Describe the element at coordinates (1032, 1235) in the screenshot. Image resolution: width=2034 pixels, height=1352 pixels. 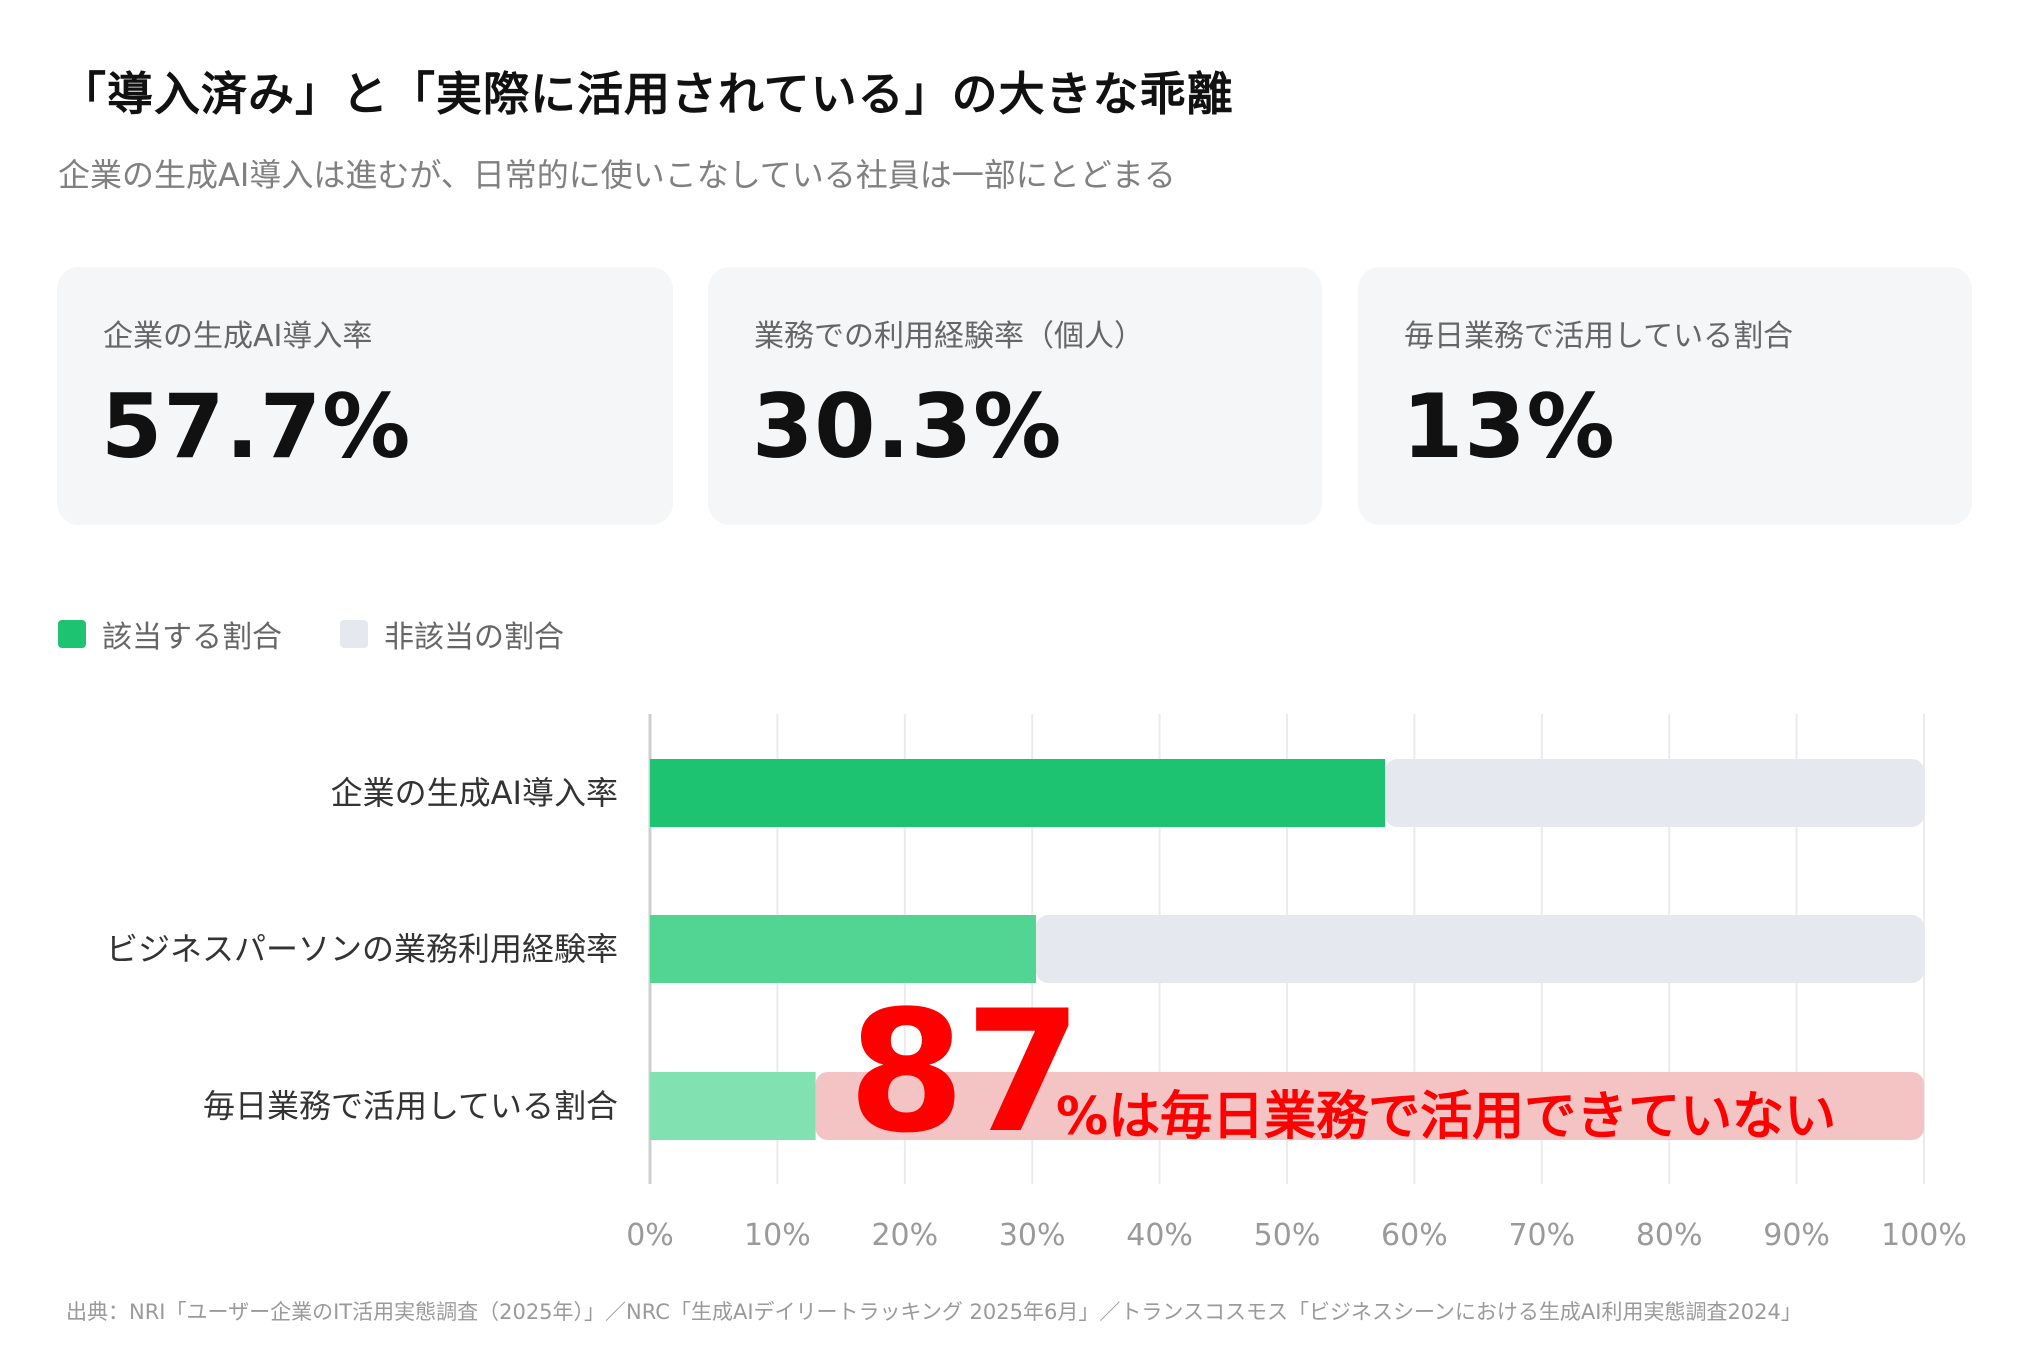
I see `x-tick-label: 30%` at that location.